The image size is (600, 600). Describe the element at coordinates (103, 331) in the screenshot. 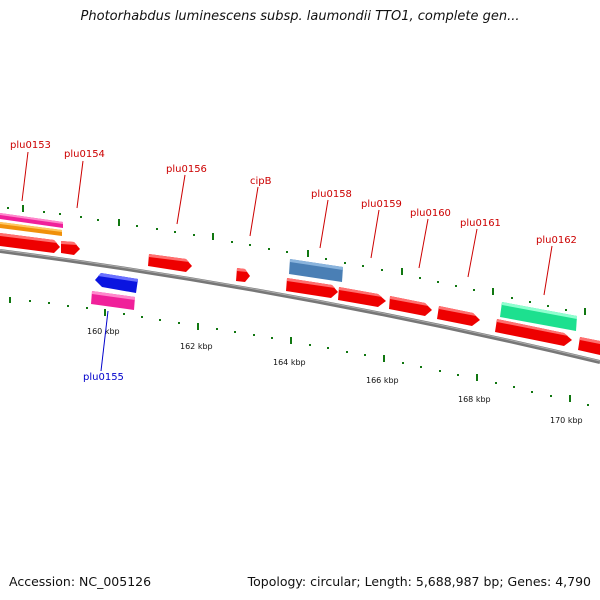

I see `scale-label-160kbp: 160 kbp` at that location.